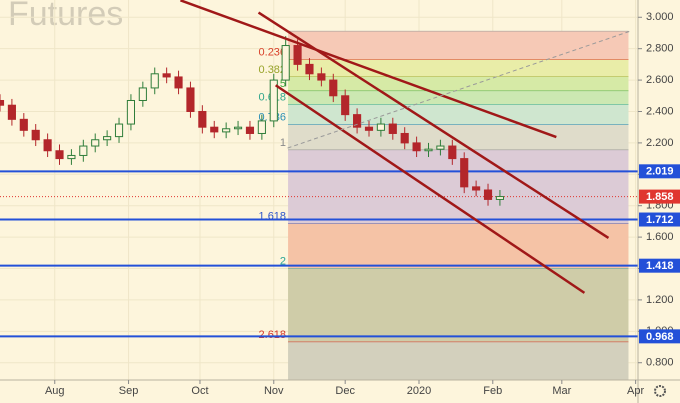  I want to click on y-tick-label: 1.200, so click(660, 300).